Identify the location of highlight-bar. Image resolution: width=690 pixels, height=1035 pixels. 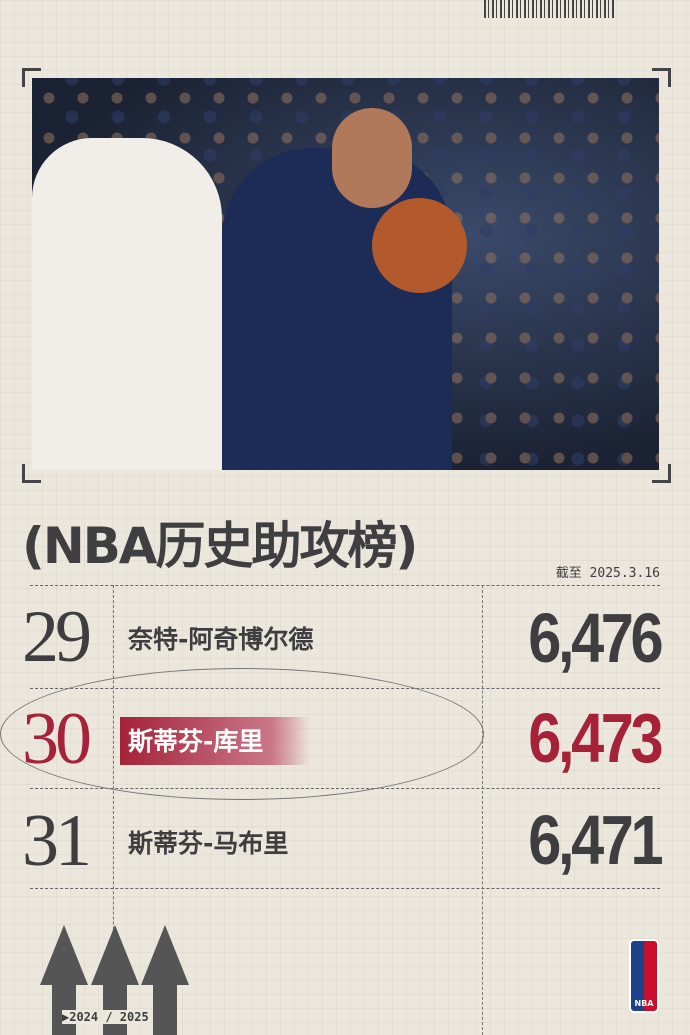
(215, 741).